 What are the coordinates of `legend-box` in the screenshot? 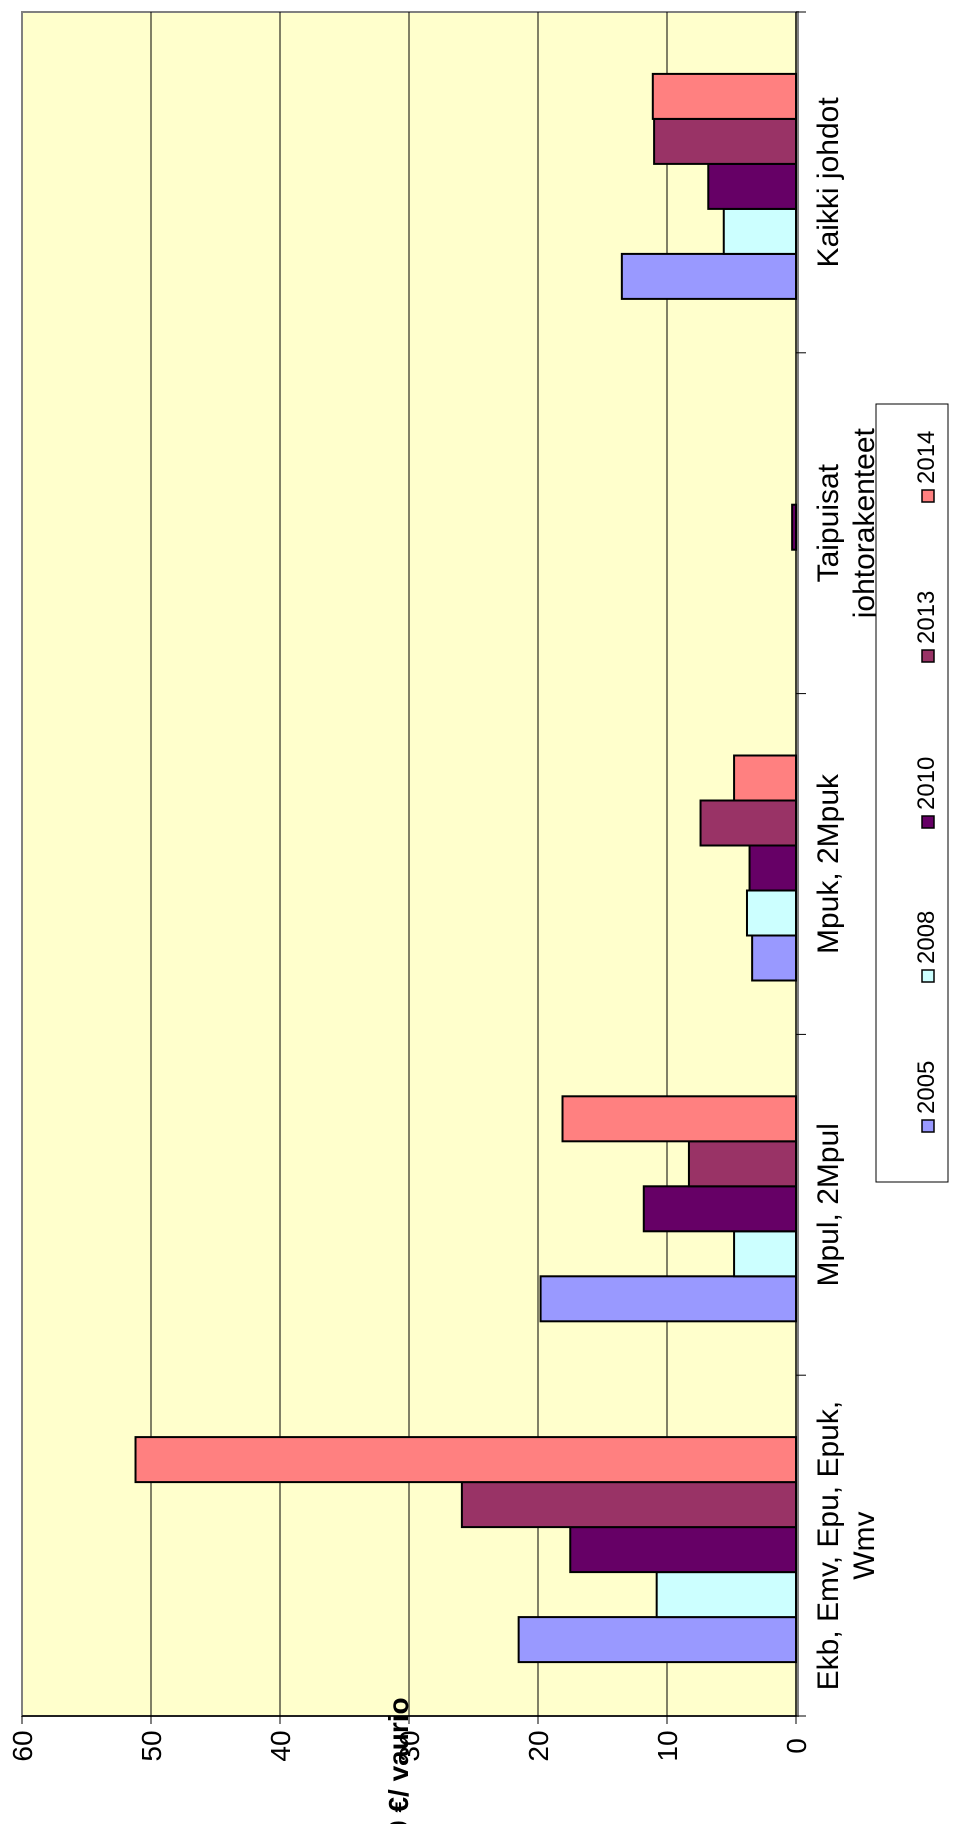 It's located at (912, 793).